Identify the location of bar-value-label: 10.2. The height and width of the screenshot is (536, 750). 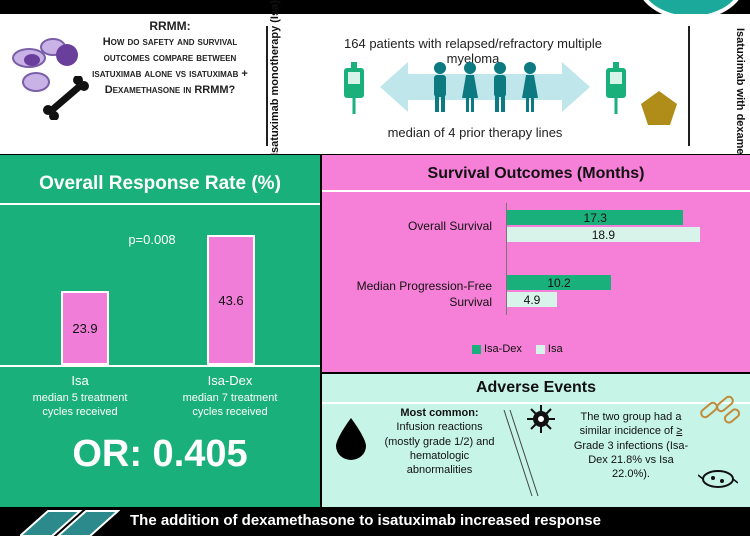
(559, 282).